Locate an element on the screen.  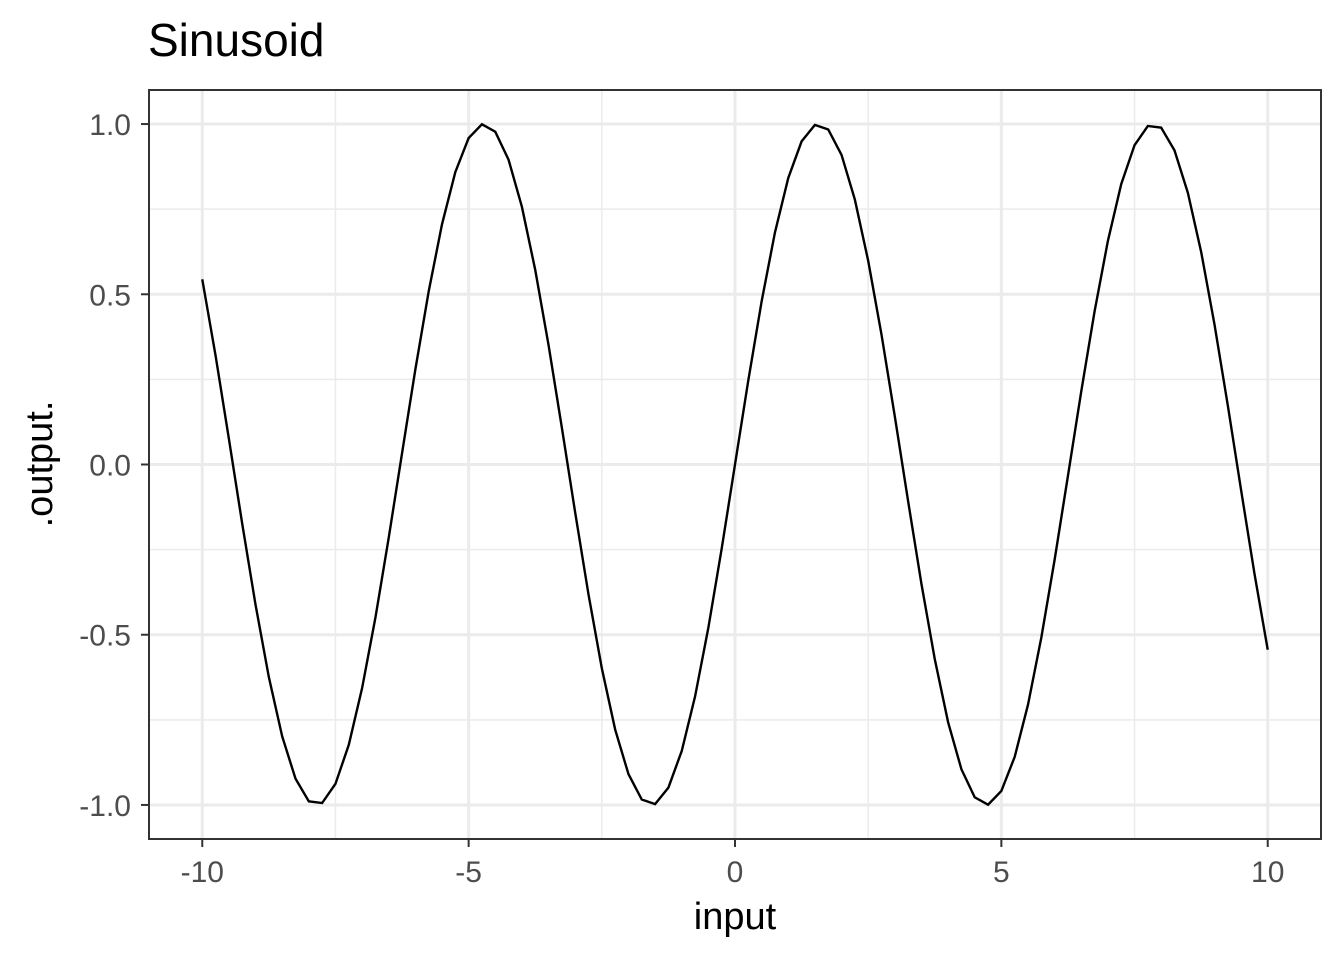
y-tick-label-2: 0.0 is located at coordinates (110, 466).